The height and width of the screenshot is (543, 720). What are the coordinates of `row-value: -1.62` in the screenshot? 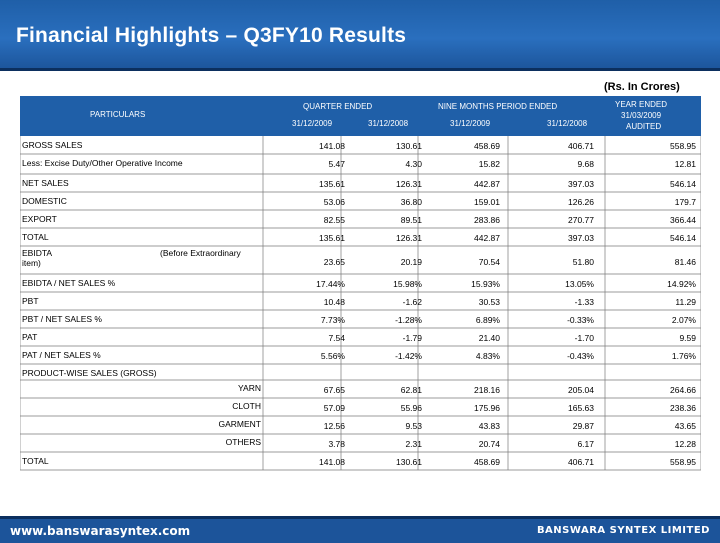 It's located at (412, 302).